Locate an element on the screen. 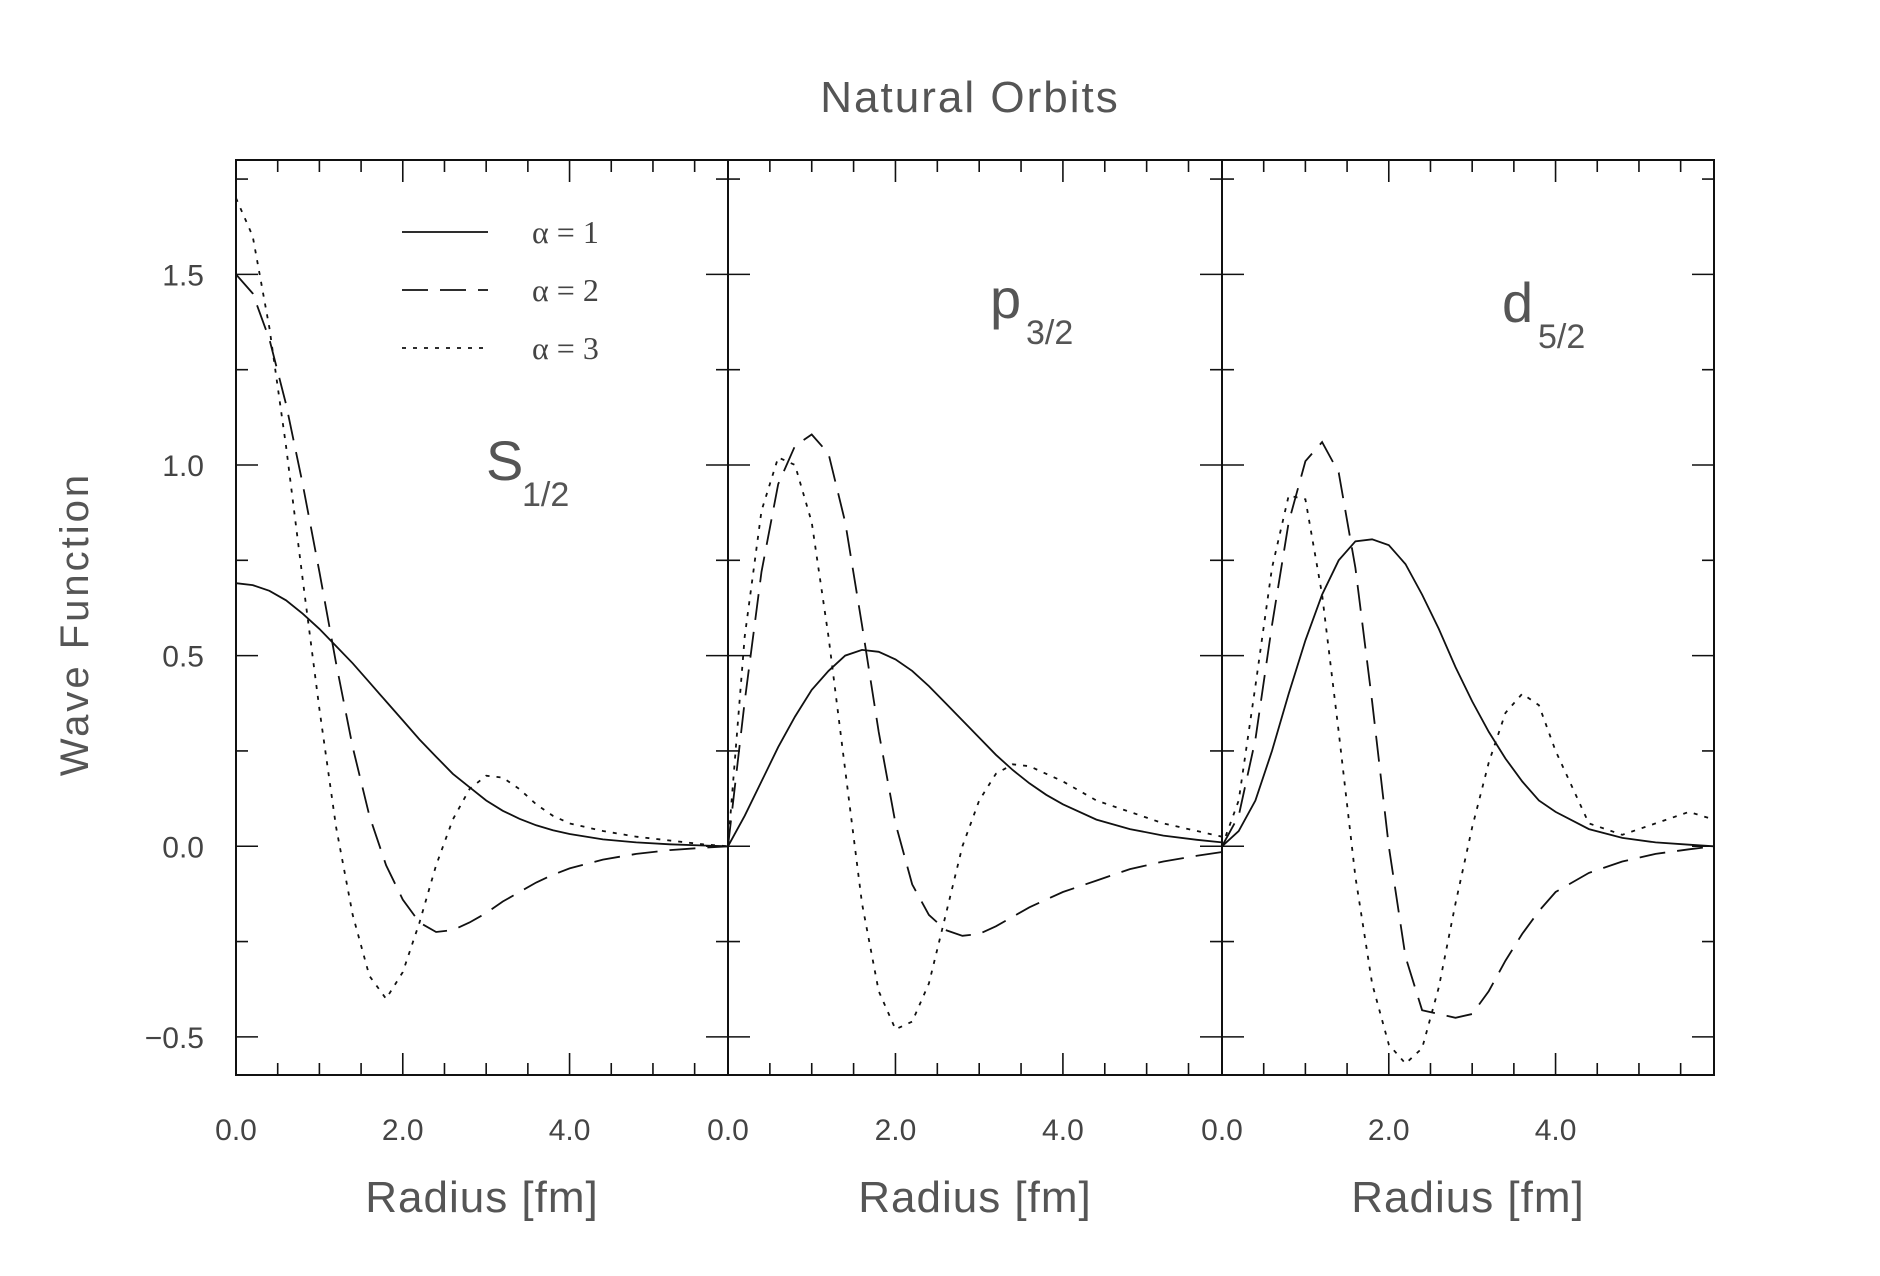  chart-title: Natural Orbits is located at coordinates (969, 97).